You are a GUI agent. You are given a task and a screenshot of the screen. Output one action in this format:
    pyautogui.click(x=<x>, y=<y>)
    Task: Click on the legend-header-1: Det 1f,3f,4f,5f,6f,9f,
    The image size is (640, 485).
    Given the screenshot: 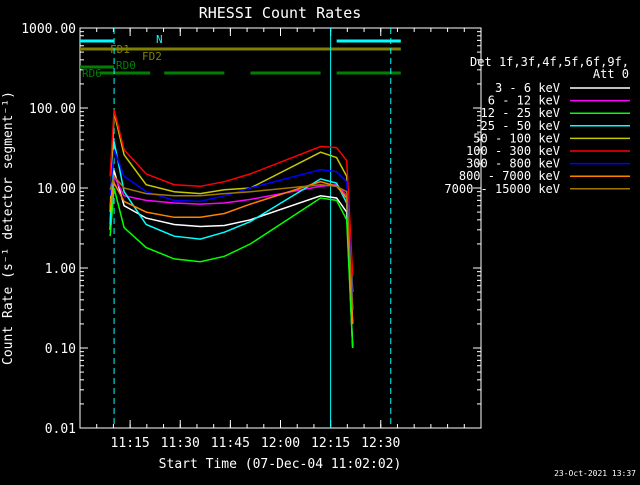 What is the action you would take?
    pyautogui.click(x=549, y=62)
    